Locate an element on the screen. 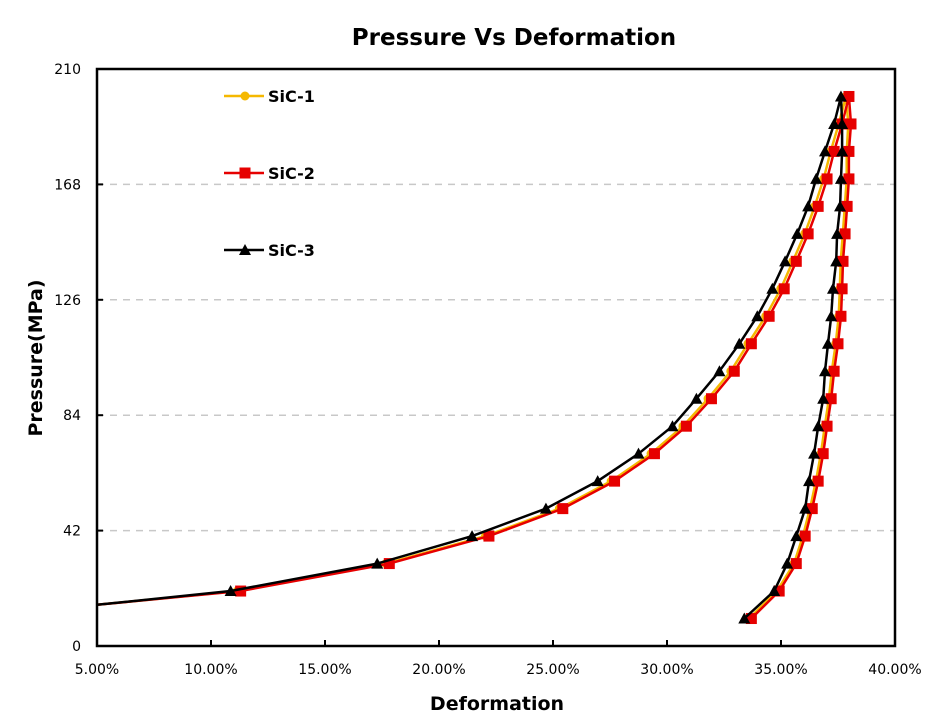  x-tick-label: 30.00% is located at coordinates (666, 670).